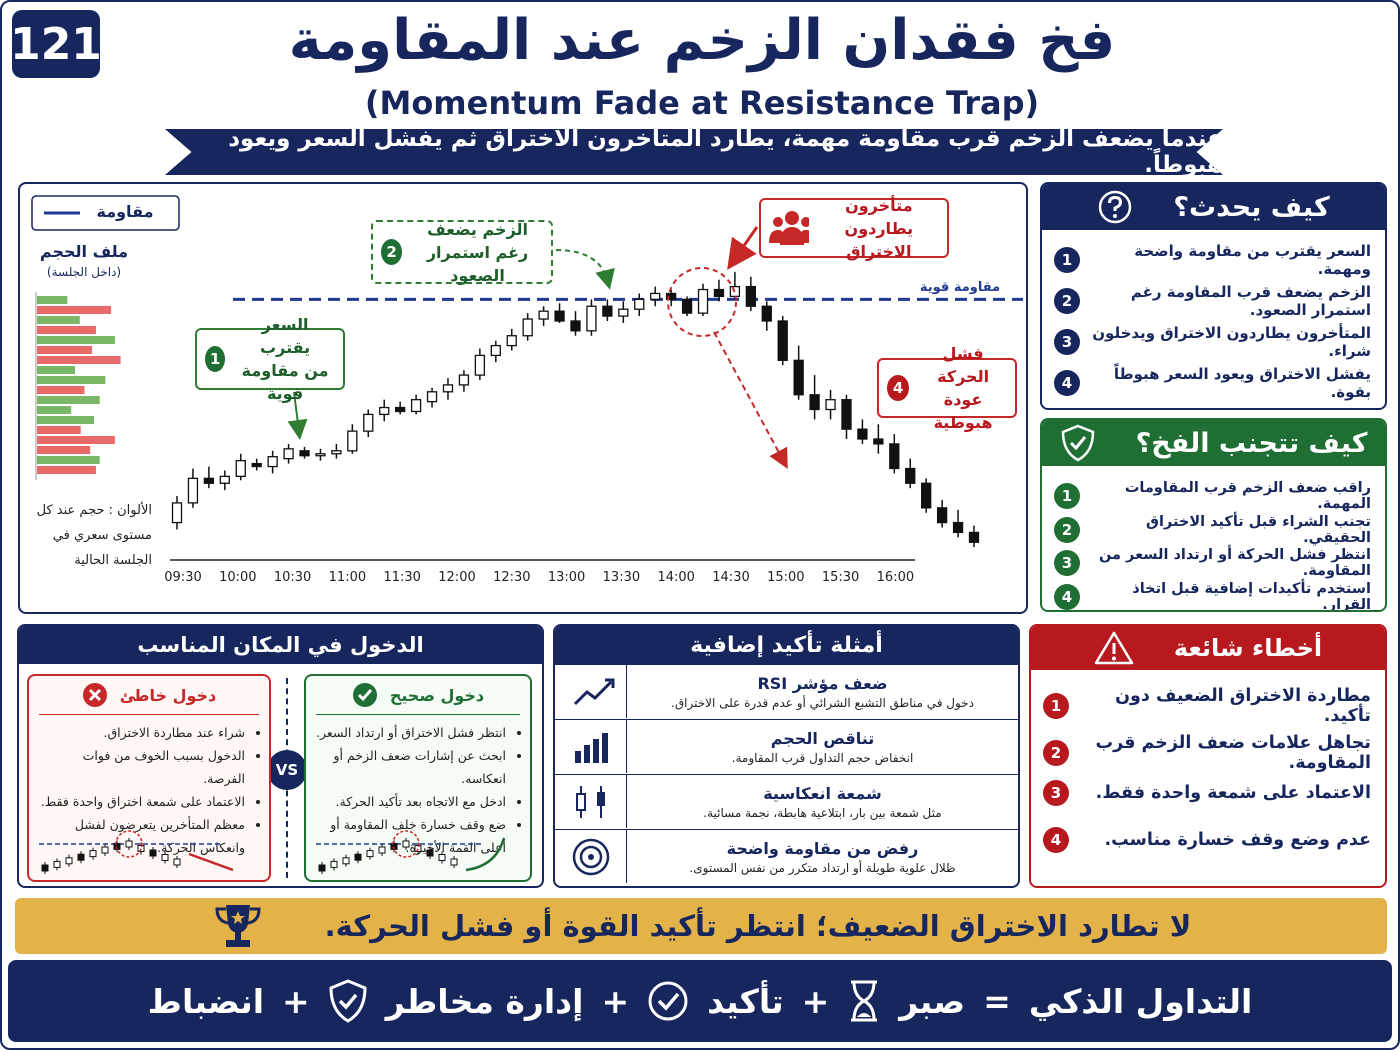  What do you see at coordinates (142, 732) in the screenshot?
I see `bullet: شراء عند مطاردة الاختراق.` at bounding box center [142, 732].